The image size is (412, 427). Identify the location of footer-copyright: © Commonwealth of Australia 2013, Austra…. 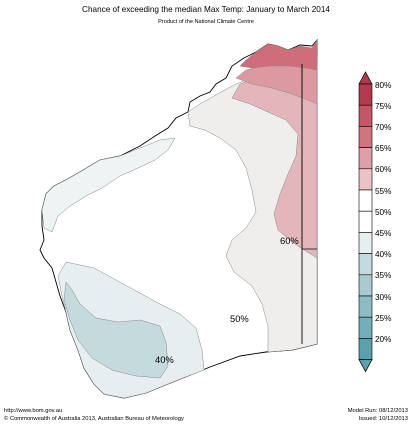
(94, 419).